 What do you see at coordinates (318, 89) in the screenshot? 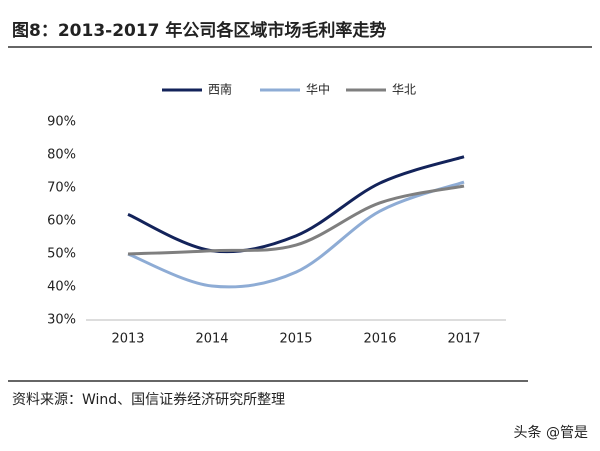
I see `legend-label: 华中` at bounding box center [318, 89].